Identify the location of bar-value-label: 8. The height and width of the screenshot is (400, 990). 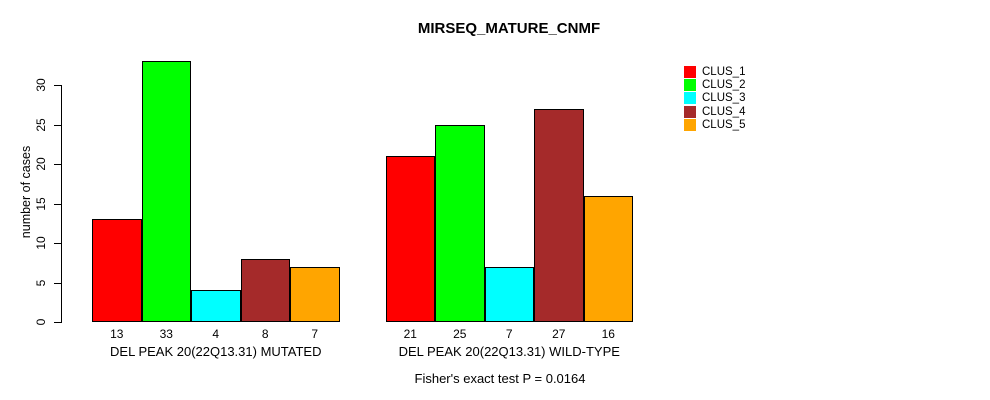
(265, 334).